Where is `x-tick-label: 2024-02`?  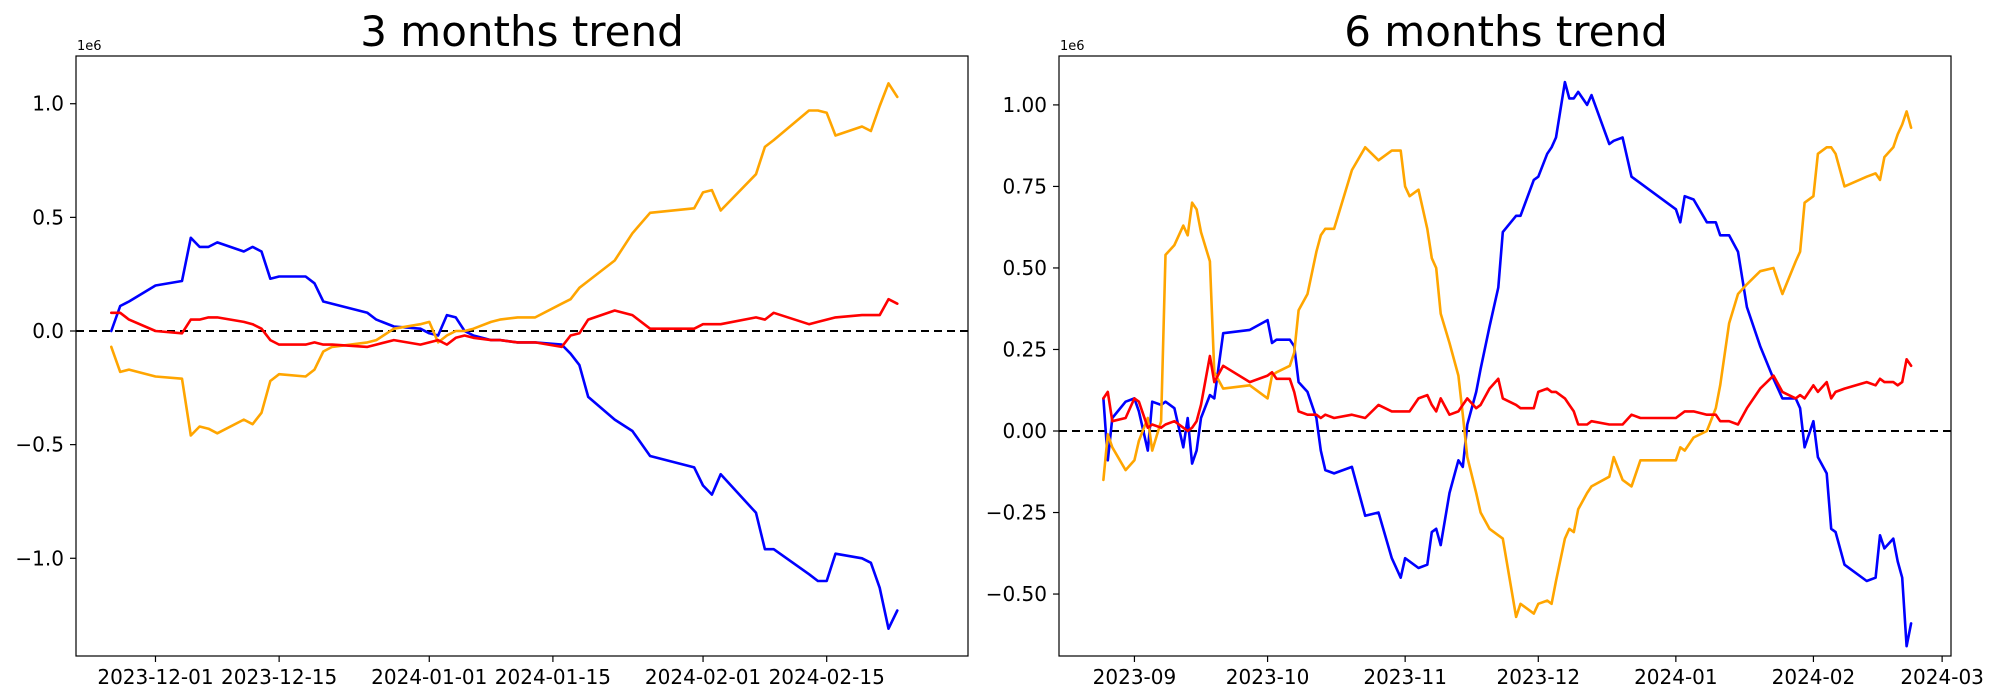 x-tick-label: 2024-02 is located at coordinates (1814, 677).